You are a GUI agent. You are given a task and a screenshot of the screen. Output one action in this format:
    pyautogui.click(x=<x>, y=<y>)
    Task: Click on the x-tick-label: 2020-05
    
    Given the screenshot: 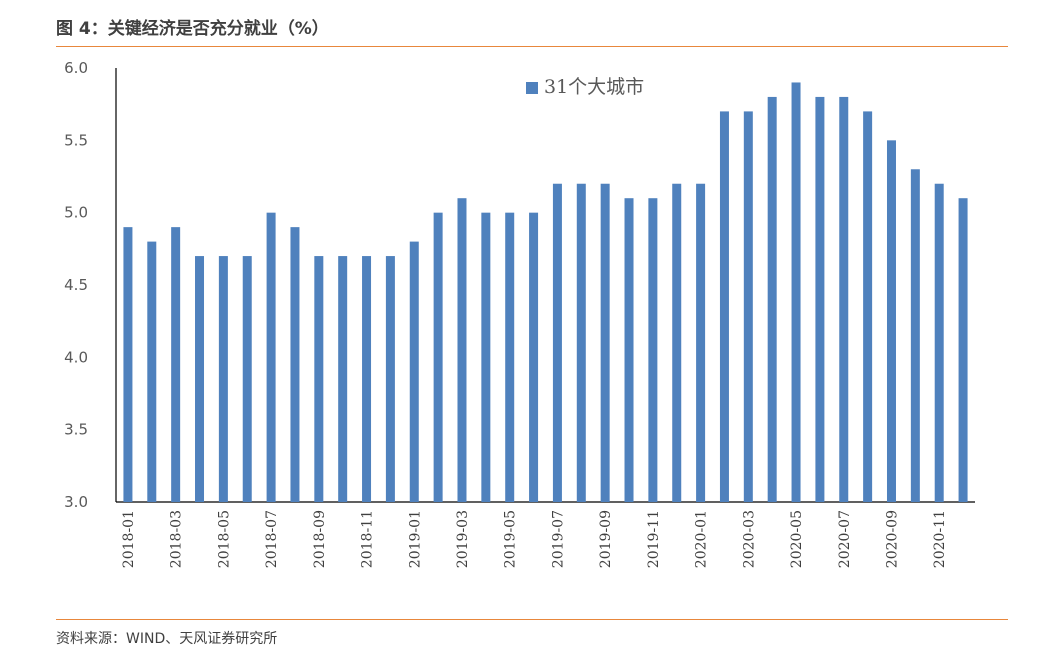 What is the action you would take?
    pyautogui.click(x=797, y=539)
    